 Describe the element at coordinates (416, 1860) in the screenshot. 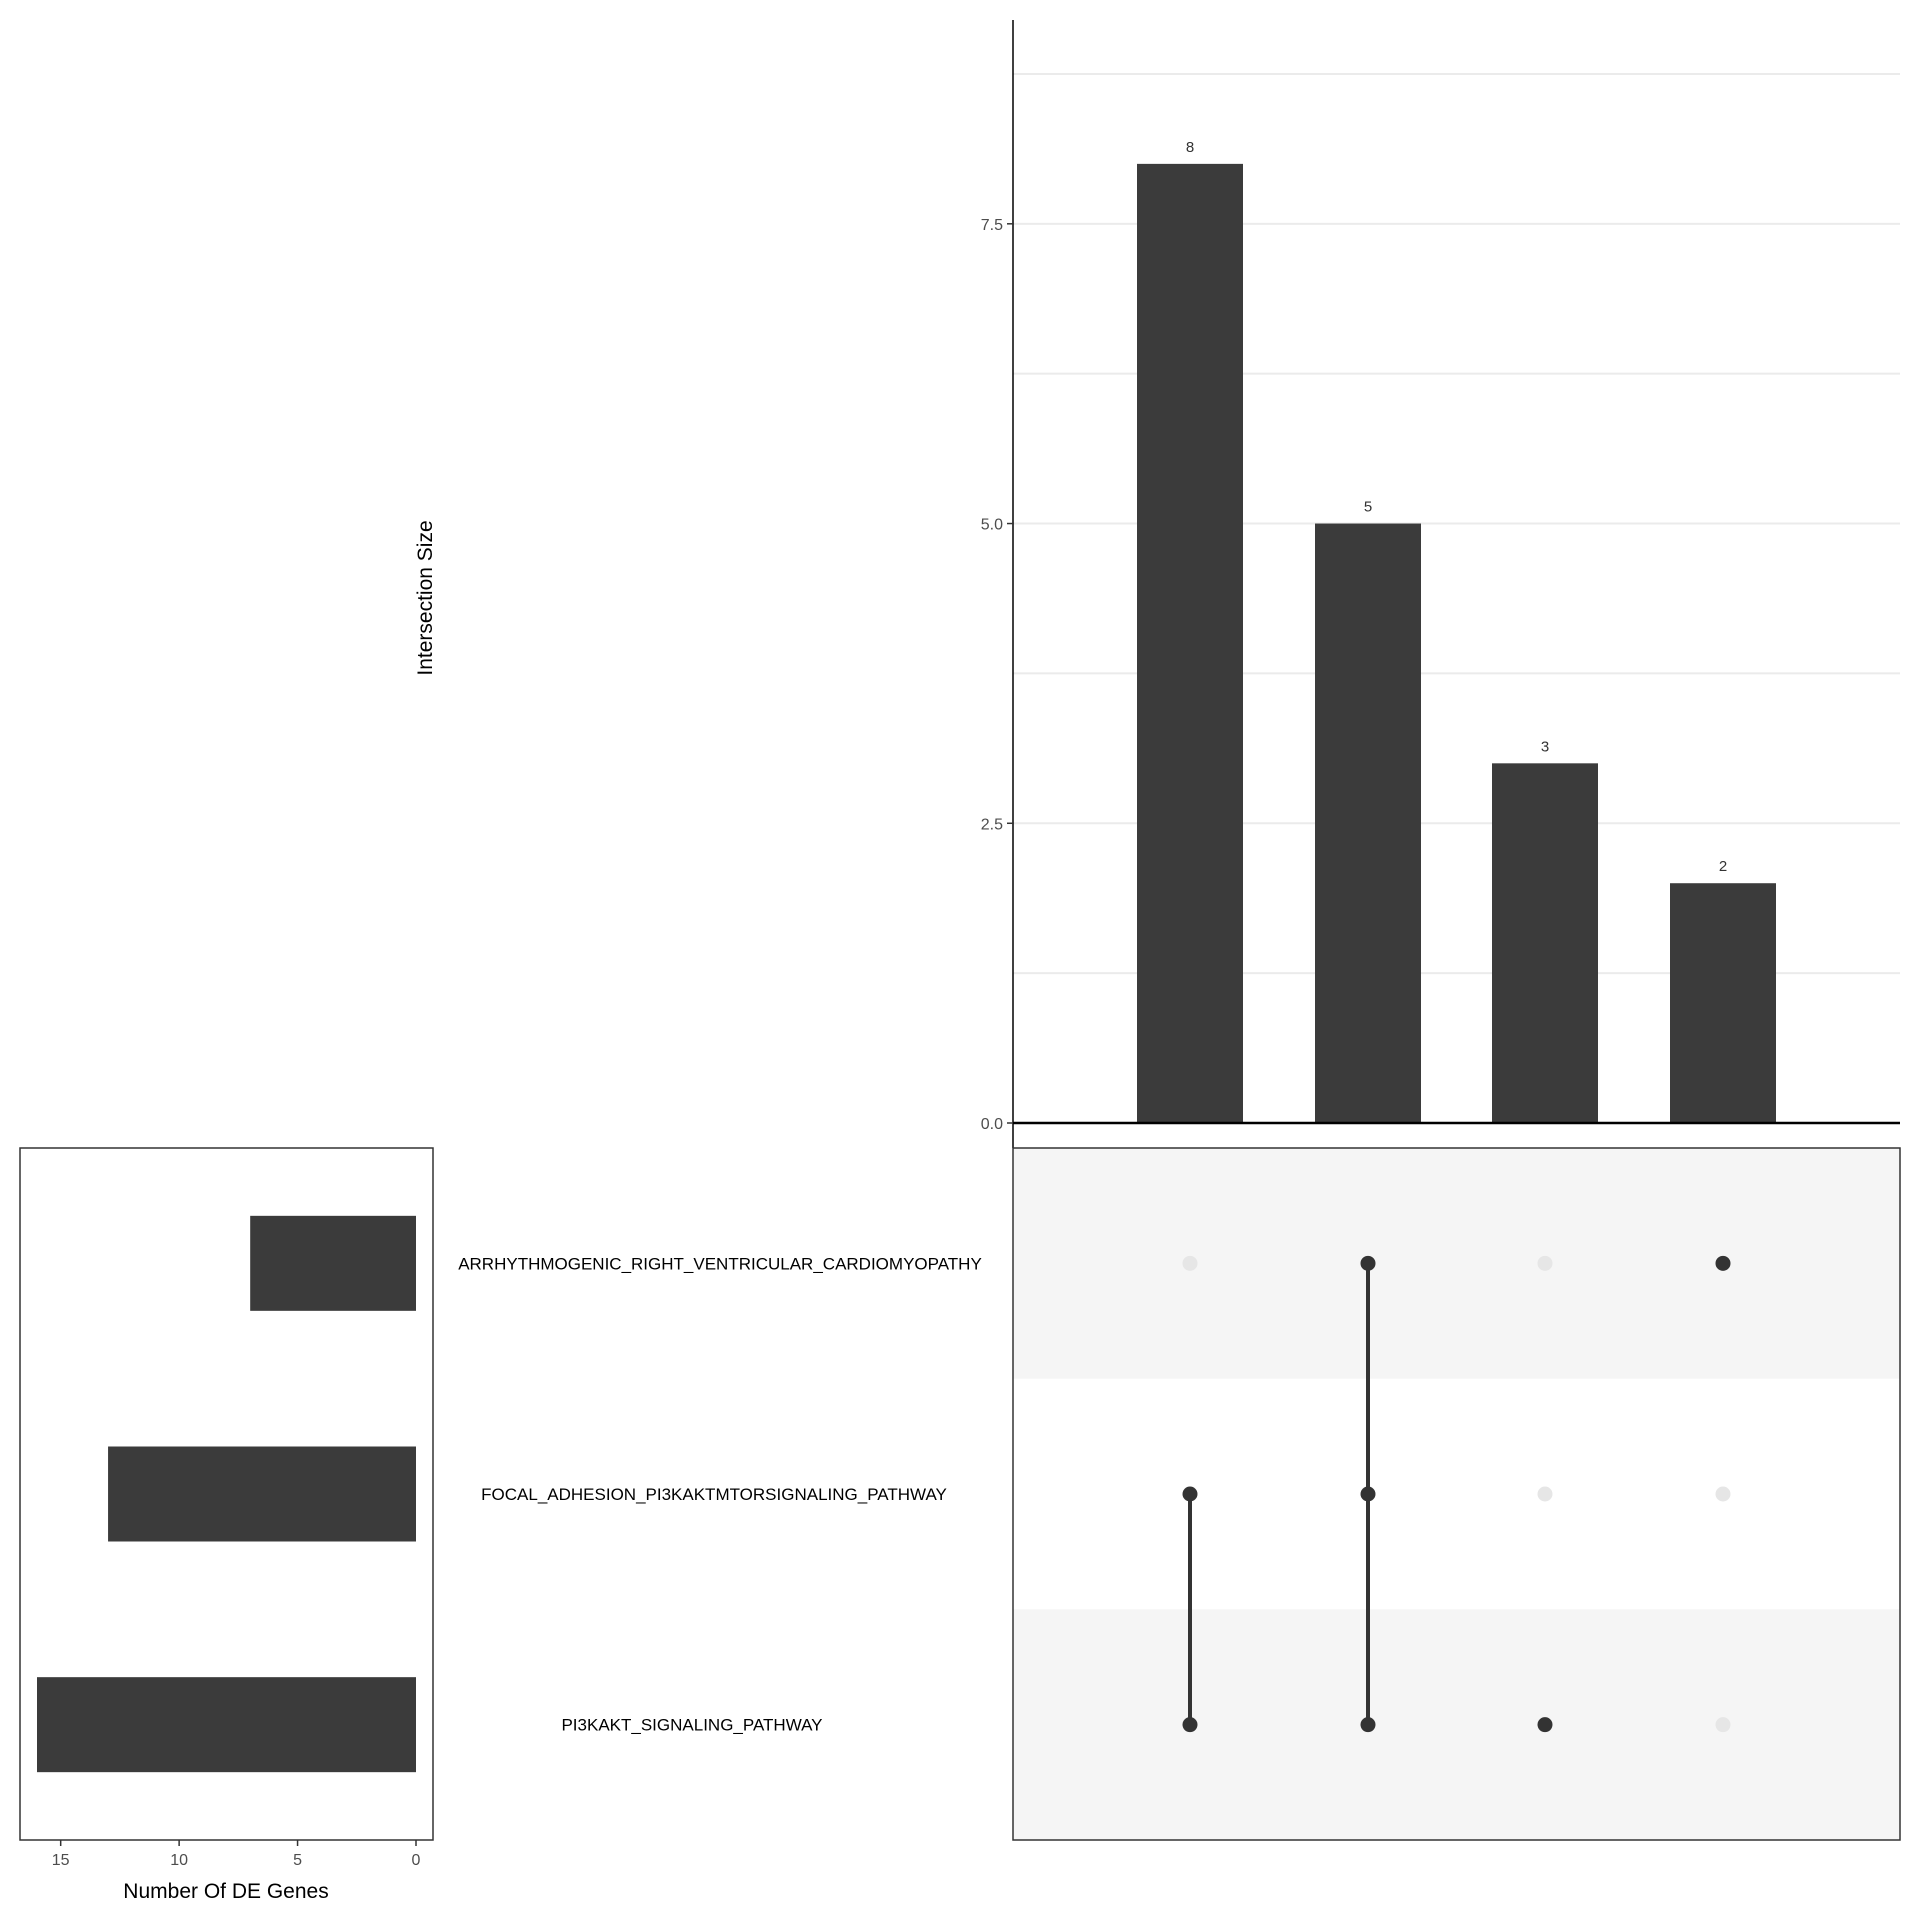

I see `x-tick-label: 0` at that location.